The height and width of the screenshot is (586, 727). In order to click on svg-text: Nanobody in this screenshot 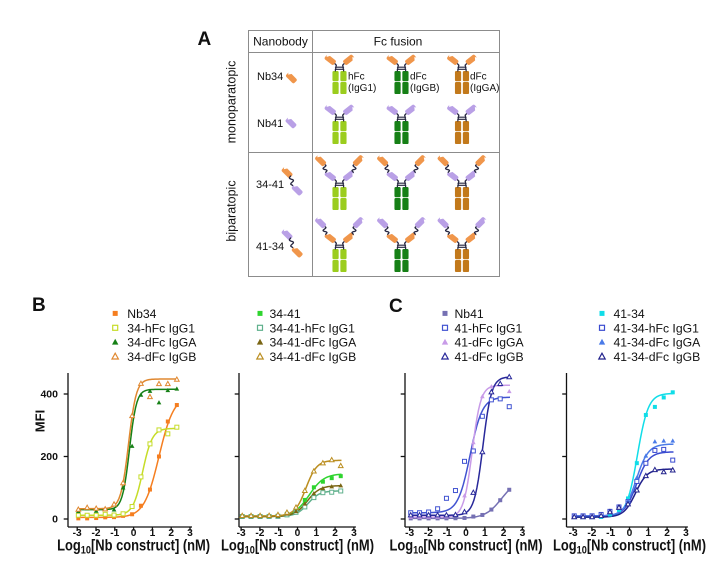, I will do `click(280, 41)`.